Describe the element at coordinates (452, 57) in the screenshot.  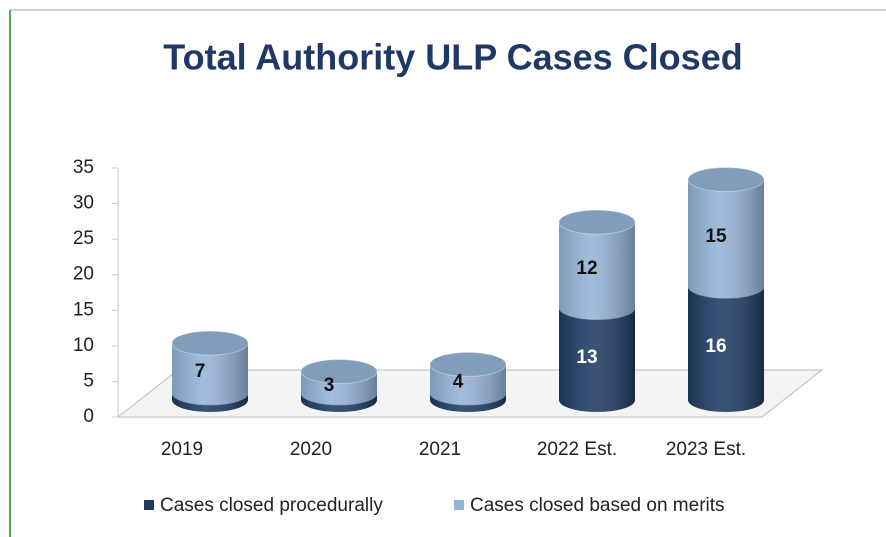
I see `chart-title: Total Authority ULP Cases Closed` at that location.